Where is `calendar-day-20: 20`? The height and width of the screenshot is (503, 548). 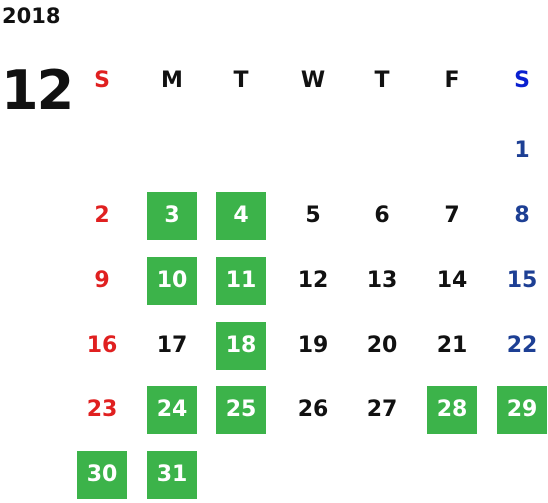
calendar-day-20: 20 is located at coordinates (382, 345).